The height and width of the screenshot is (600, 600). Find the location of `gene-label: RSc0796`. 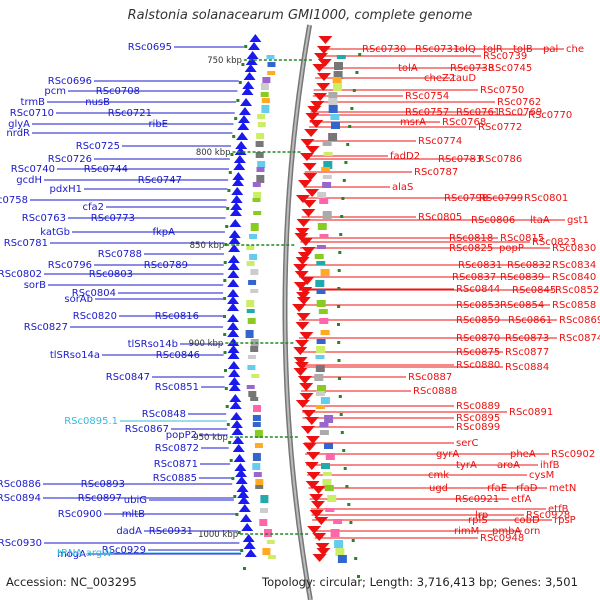

gene-label: RSc0796 is located at coordinates (70, 265).